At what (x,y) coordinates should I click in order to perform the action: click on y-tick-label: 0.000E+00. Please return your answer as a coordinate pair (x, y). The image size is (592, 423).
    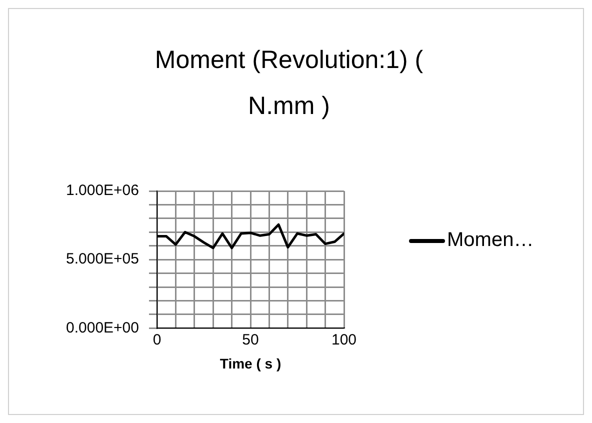
    Looking at the image, I should click on (102, 327).